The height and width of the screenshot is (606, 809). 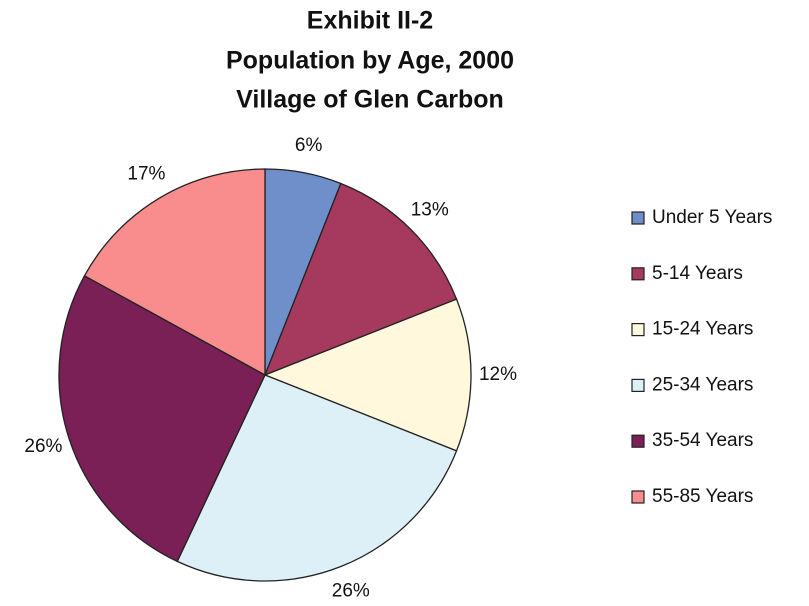 I want to click on data-label: 13%, so click(x=430, y=209).